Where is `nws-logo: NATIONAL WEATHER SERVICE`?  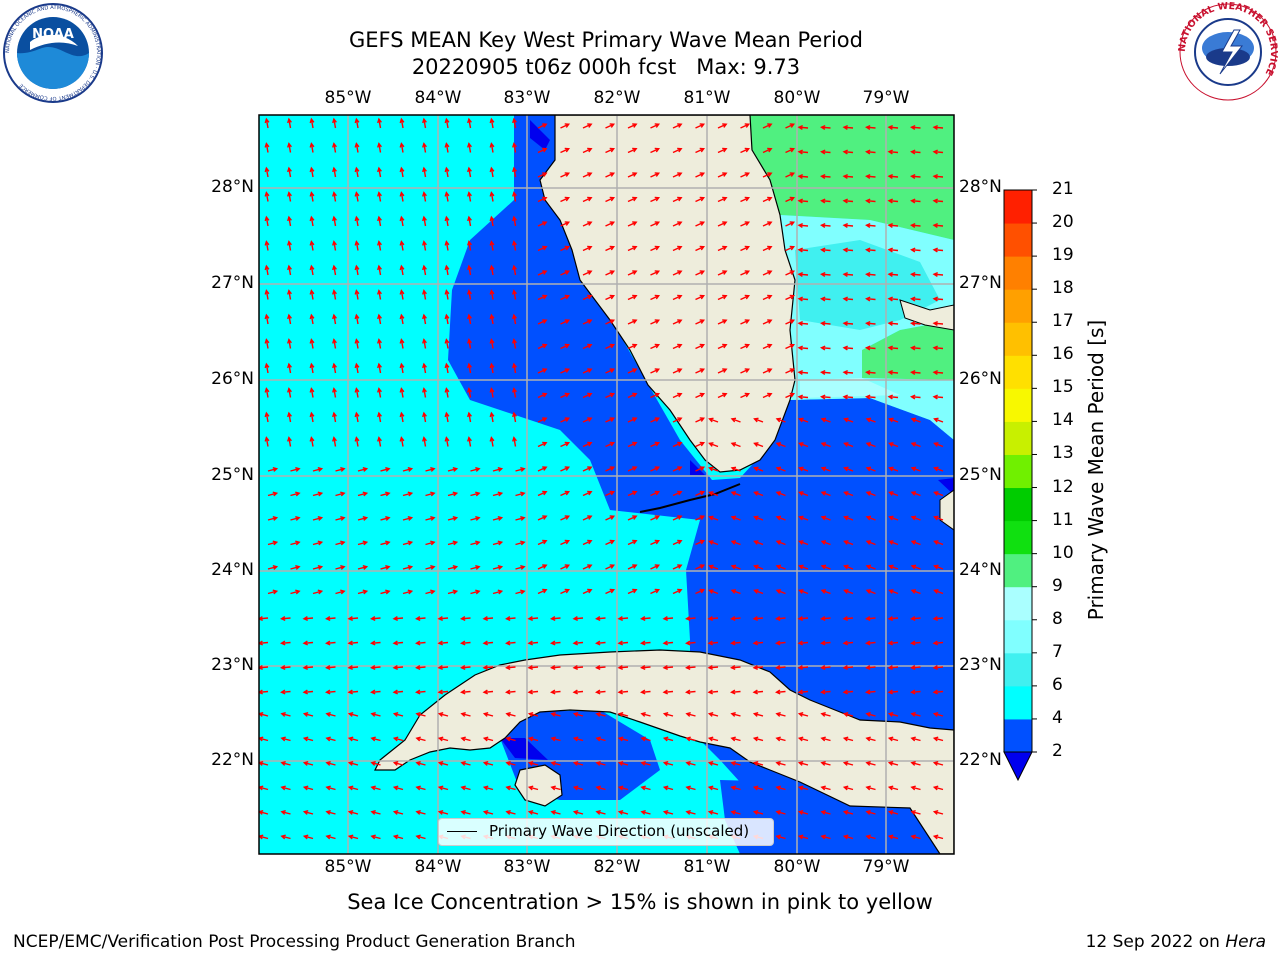 nws-logo: NATIONAL WEATHER SERVICE is located at coordinates (1228, 51).